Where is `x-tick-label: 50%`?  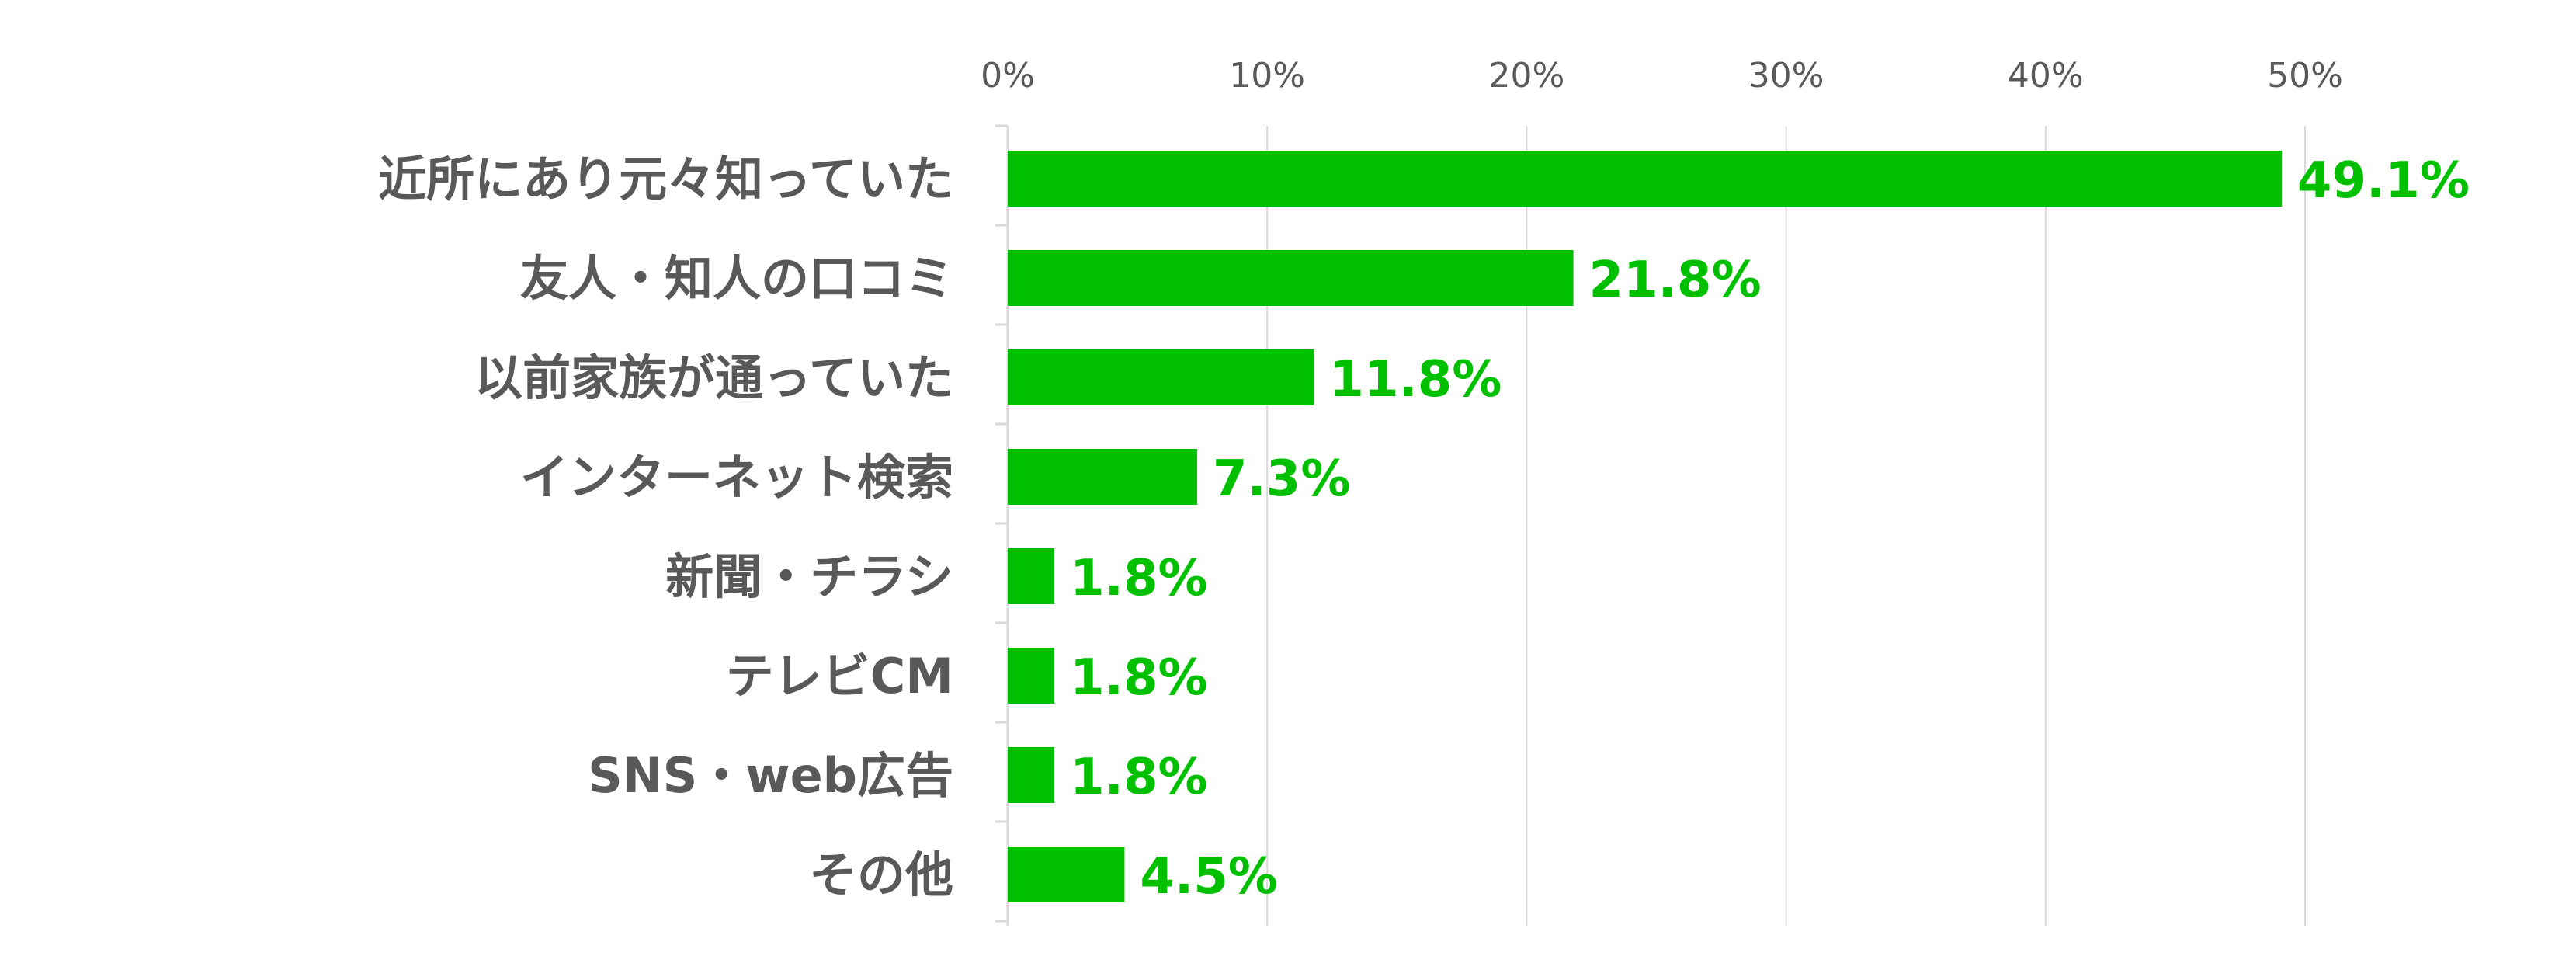 x-tick-label: 50% is located at coordinates (2305, 76).